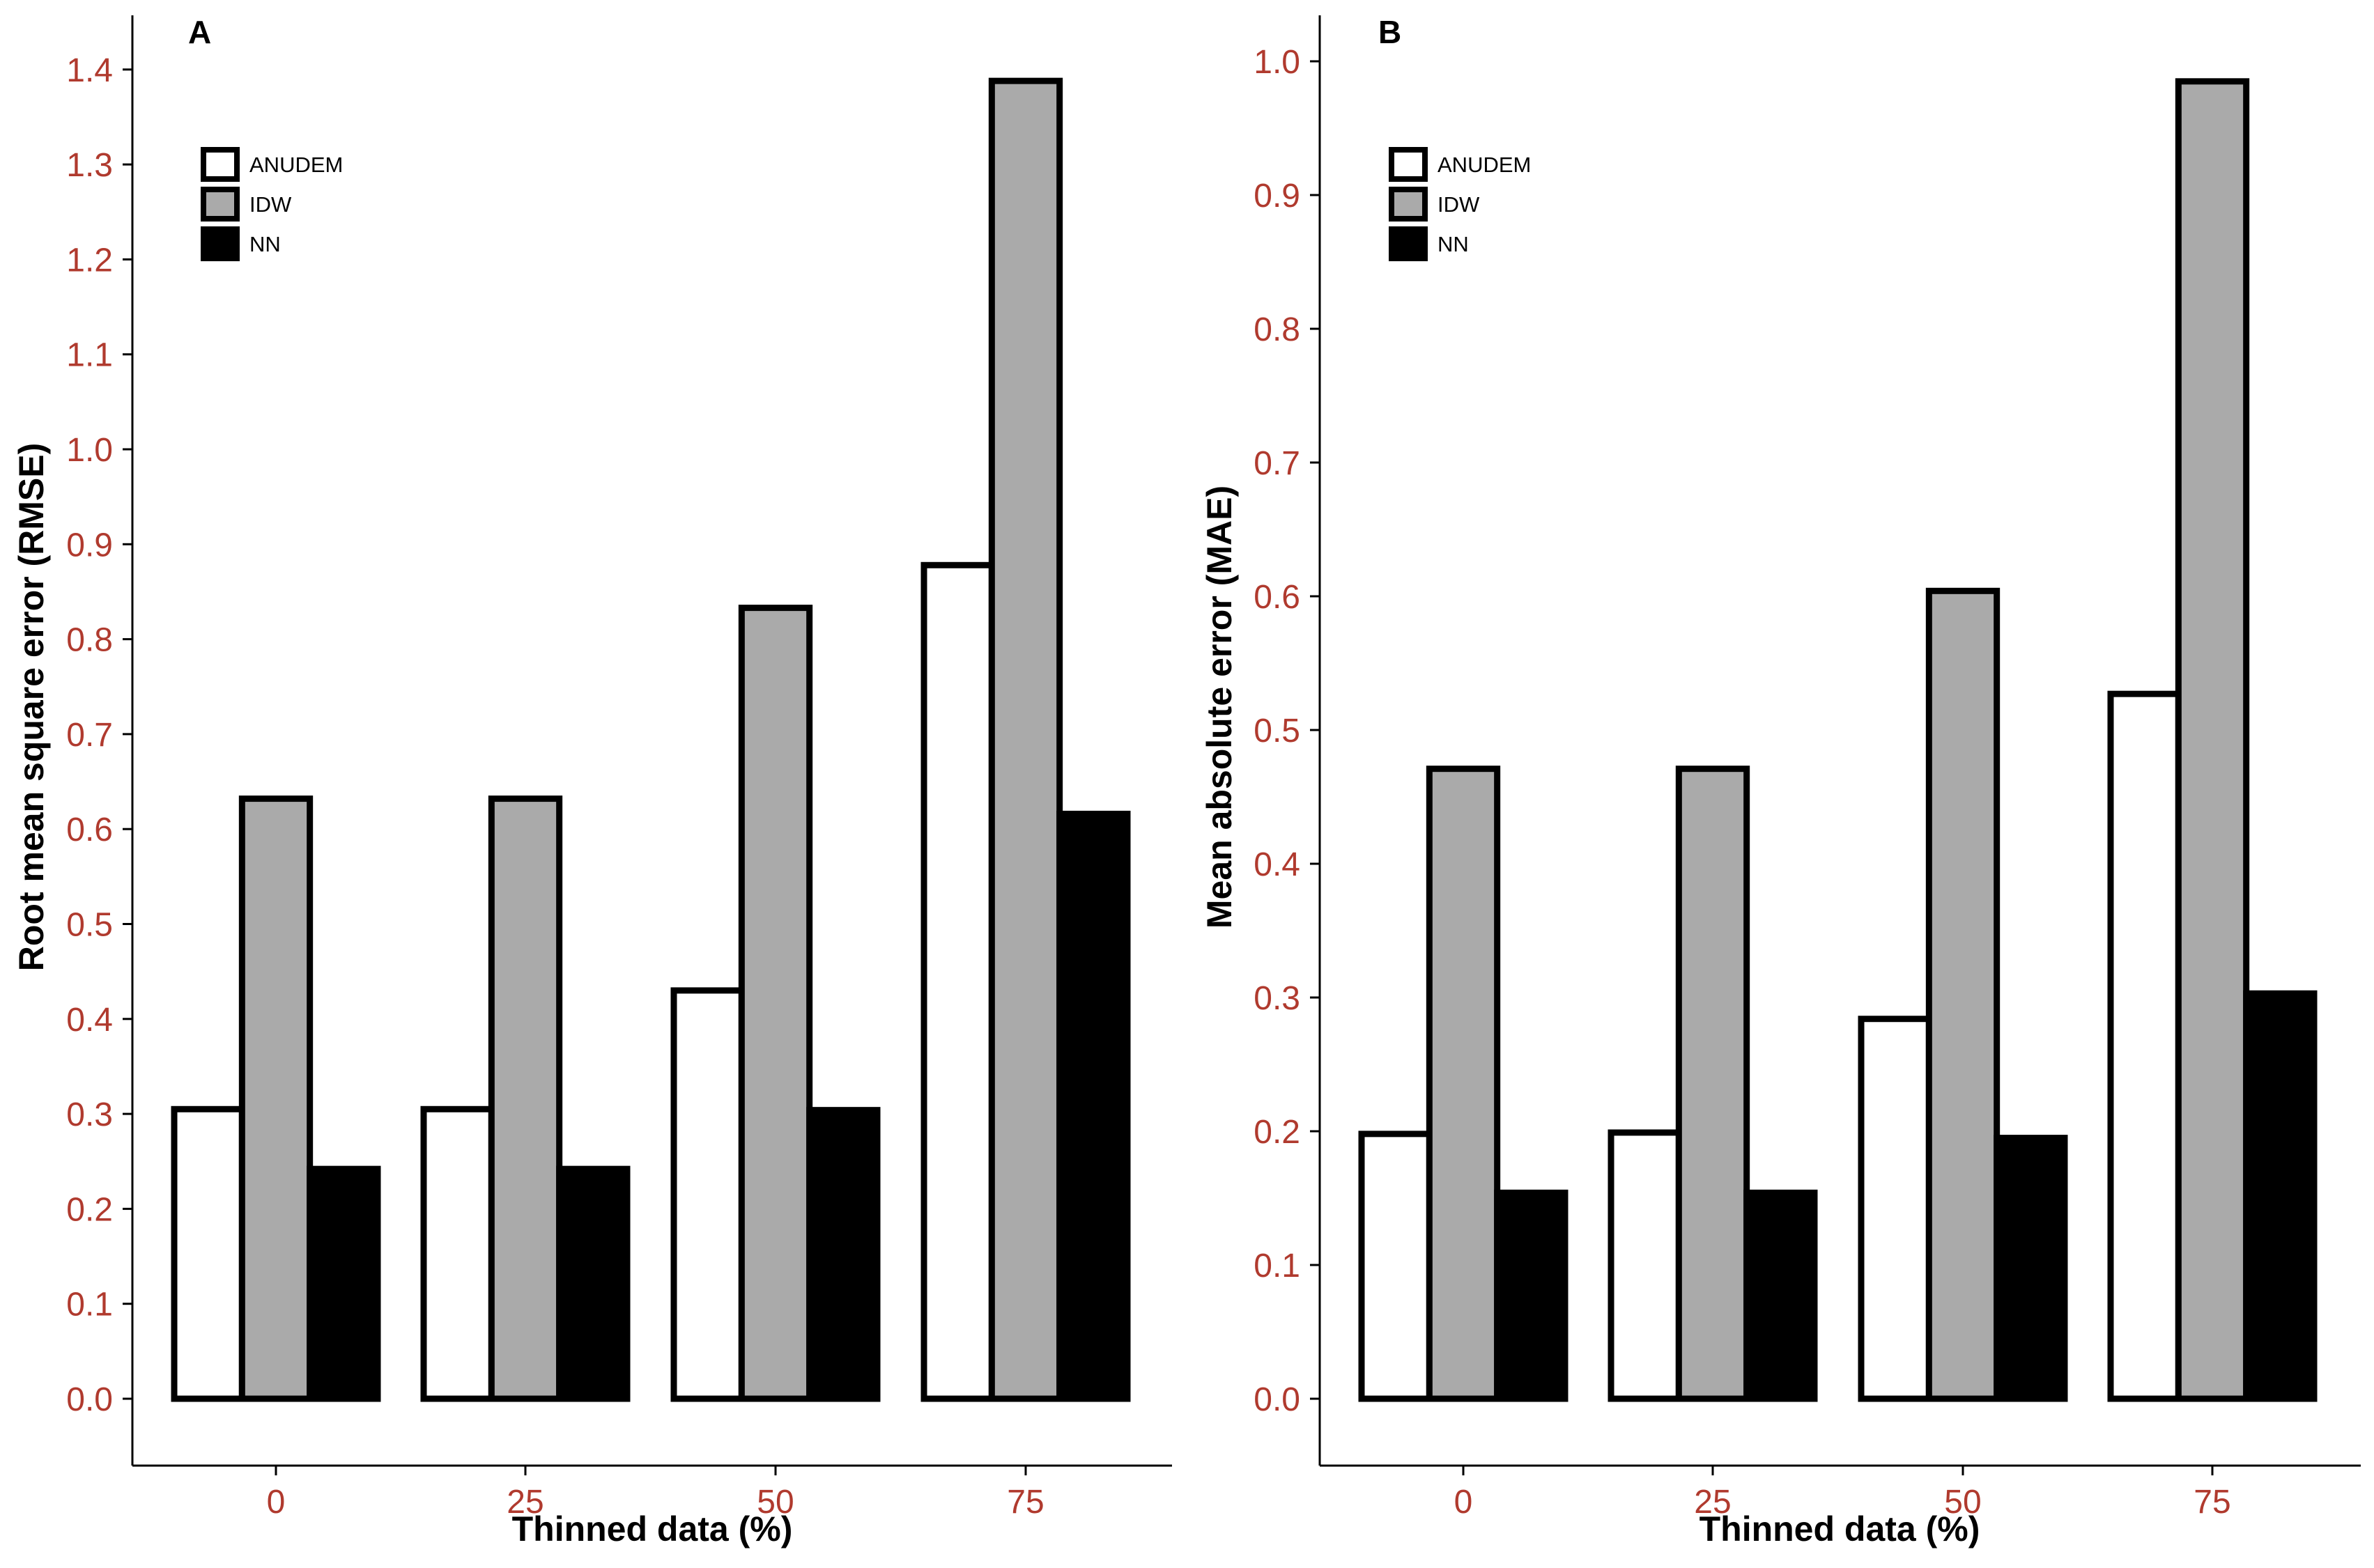 The image size is (2374, 1568). What do you see at coordinates (89, 165) in the screenshot?
I see `y-tick-label: 1.3` at bounding box center [89, 165].